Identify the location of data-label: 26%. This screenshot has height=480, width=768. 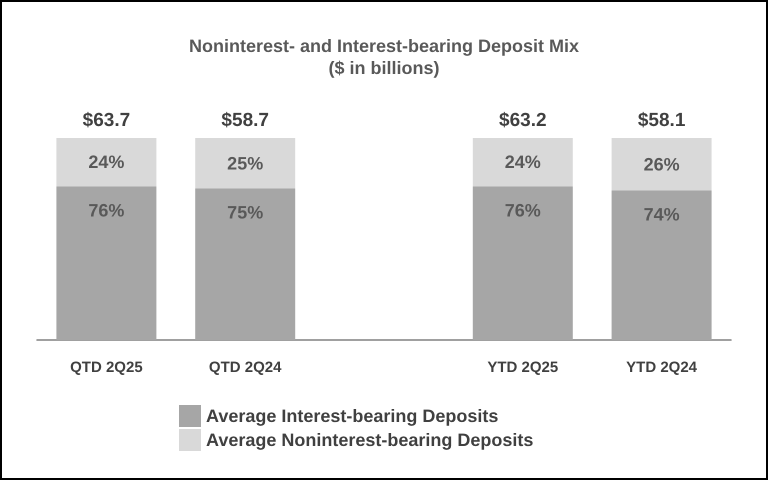
(662, 164).